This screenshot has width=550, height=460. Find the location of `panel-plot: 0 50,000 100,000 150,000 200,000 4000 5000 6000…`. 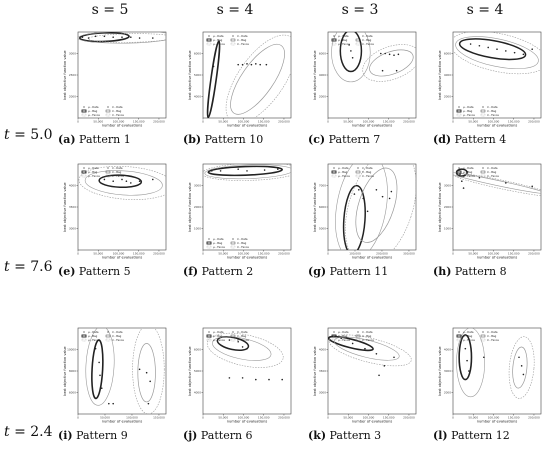

panel-plot: 0 50,000 100,000 150,000 200,000 4000 5000 6000… is located at coordinates (240, 79).